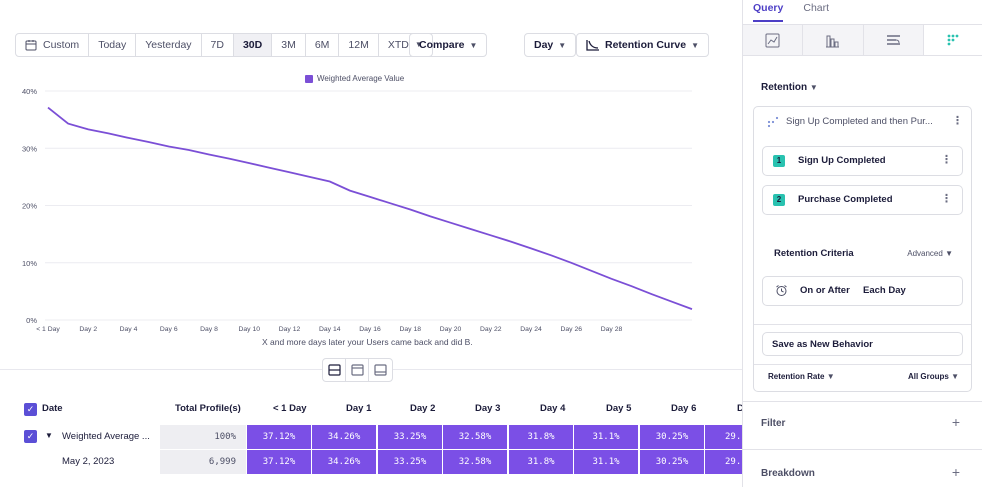 This screenshot has width=982, height=487. What do you see at coordinates (779, 200) in the screenshot?
I see `step-number-badge: 2` at bounding box center [779, 200].